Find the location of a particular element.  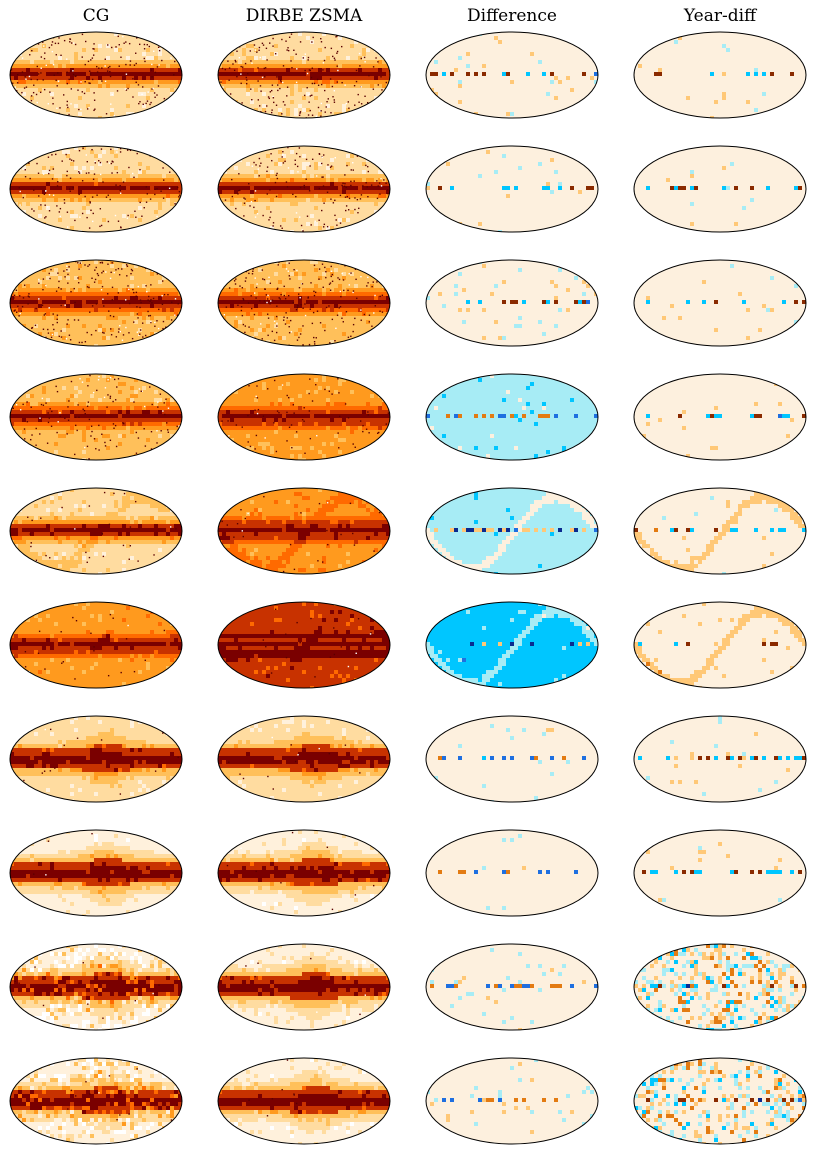

column-title-cg: CG is located at coordinates (96, 16).